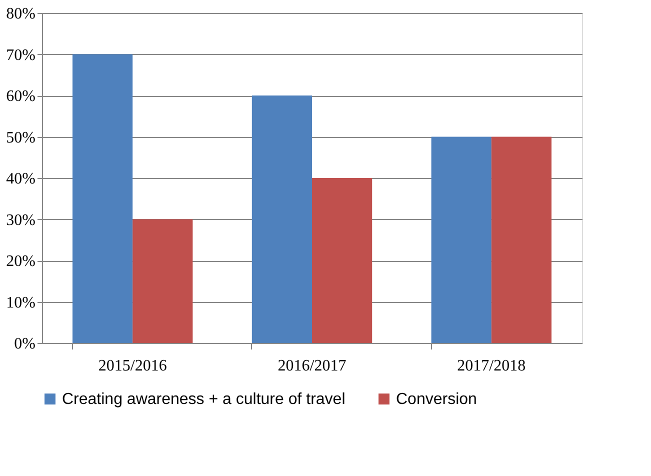 This screenshot has height=476, width=651. What do you see at coordinates (21, 14) in the screenshot?
I see `y-tick-label: 80%` at bounding box center [21, 14].